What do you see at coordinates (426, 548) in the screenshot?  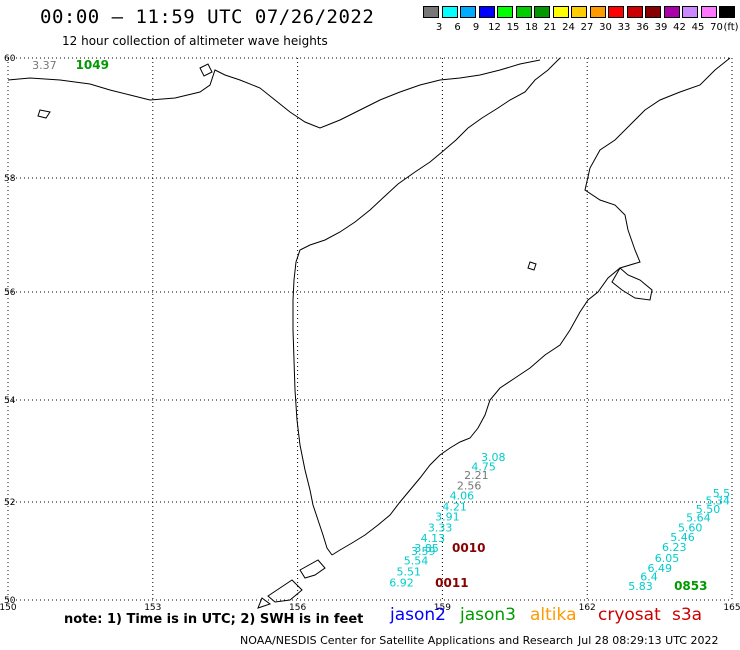 I see `wave-height-label: 3.85` at bounding box center [426, 548].